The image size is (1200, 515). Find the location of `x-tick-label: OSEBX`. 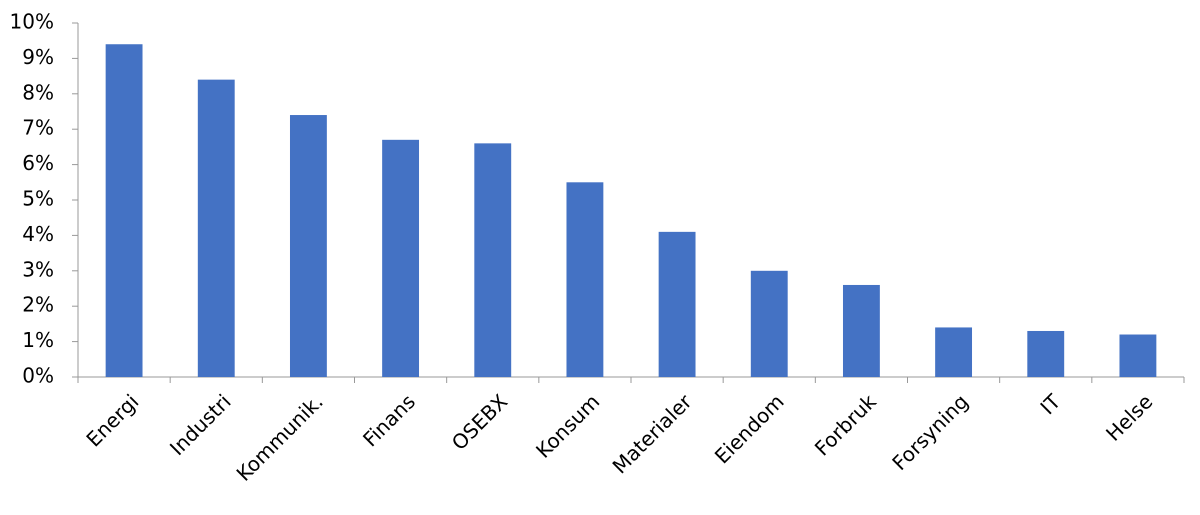

x-tick-label: OSEBX is located at coordinates (480, 422).